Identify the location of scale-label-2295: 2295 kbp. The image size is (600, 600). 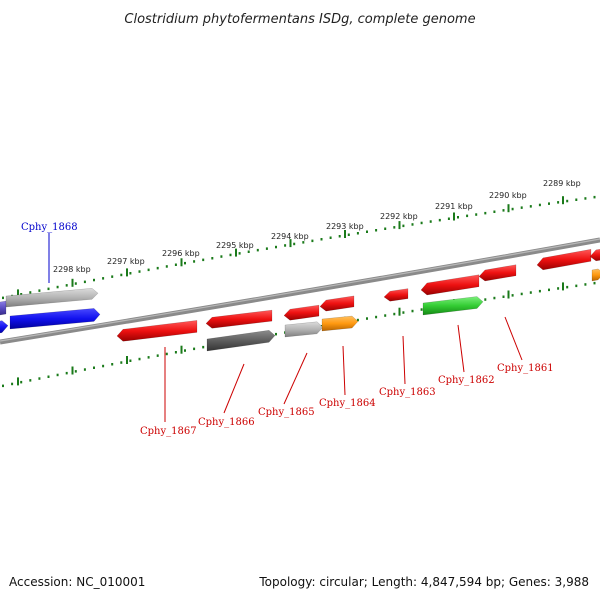
(235, 245).